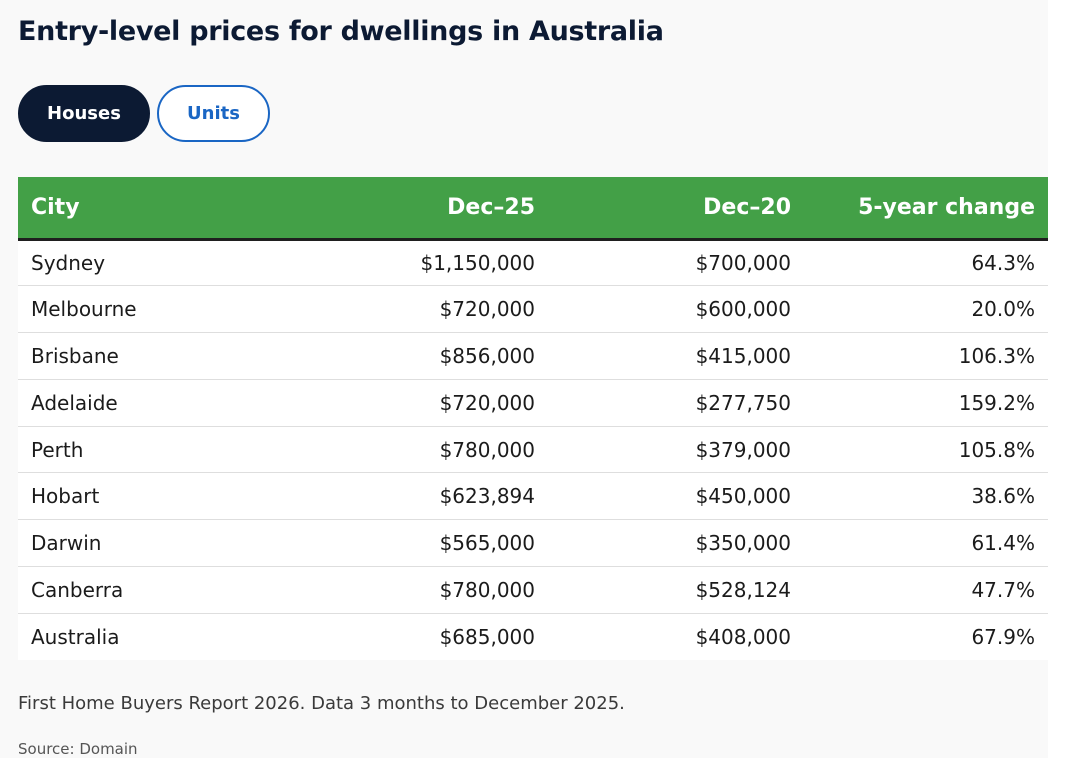  I want to click on table-row: Canberra $780,000 $528,124 47.7%, so click(533, 590).